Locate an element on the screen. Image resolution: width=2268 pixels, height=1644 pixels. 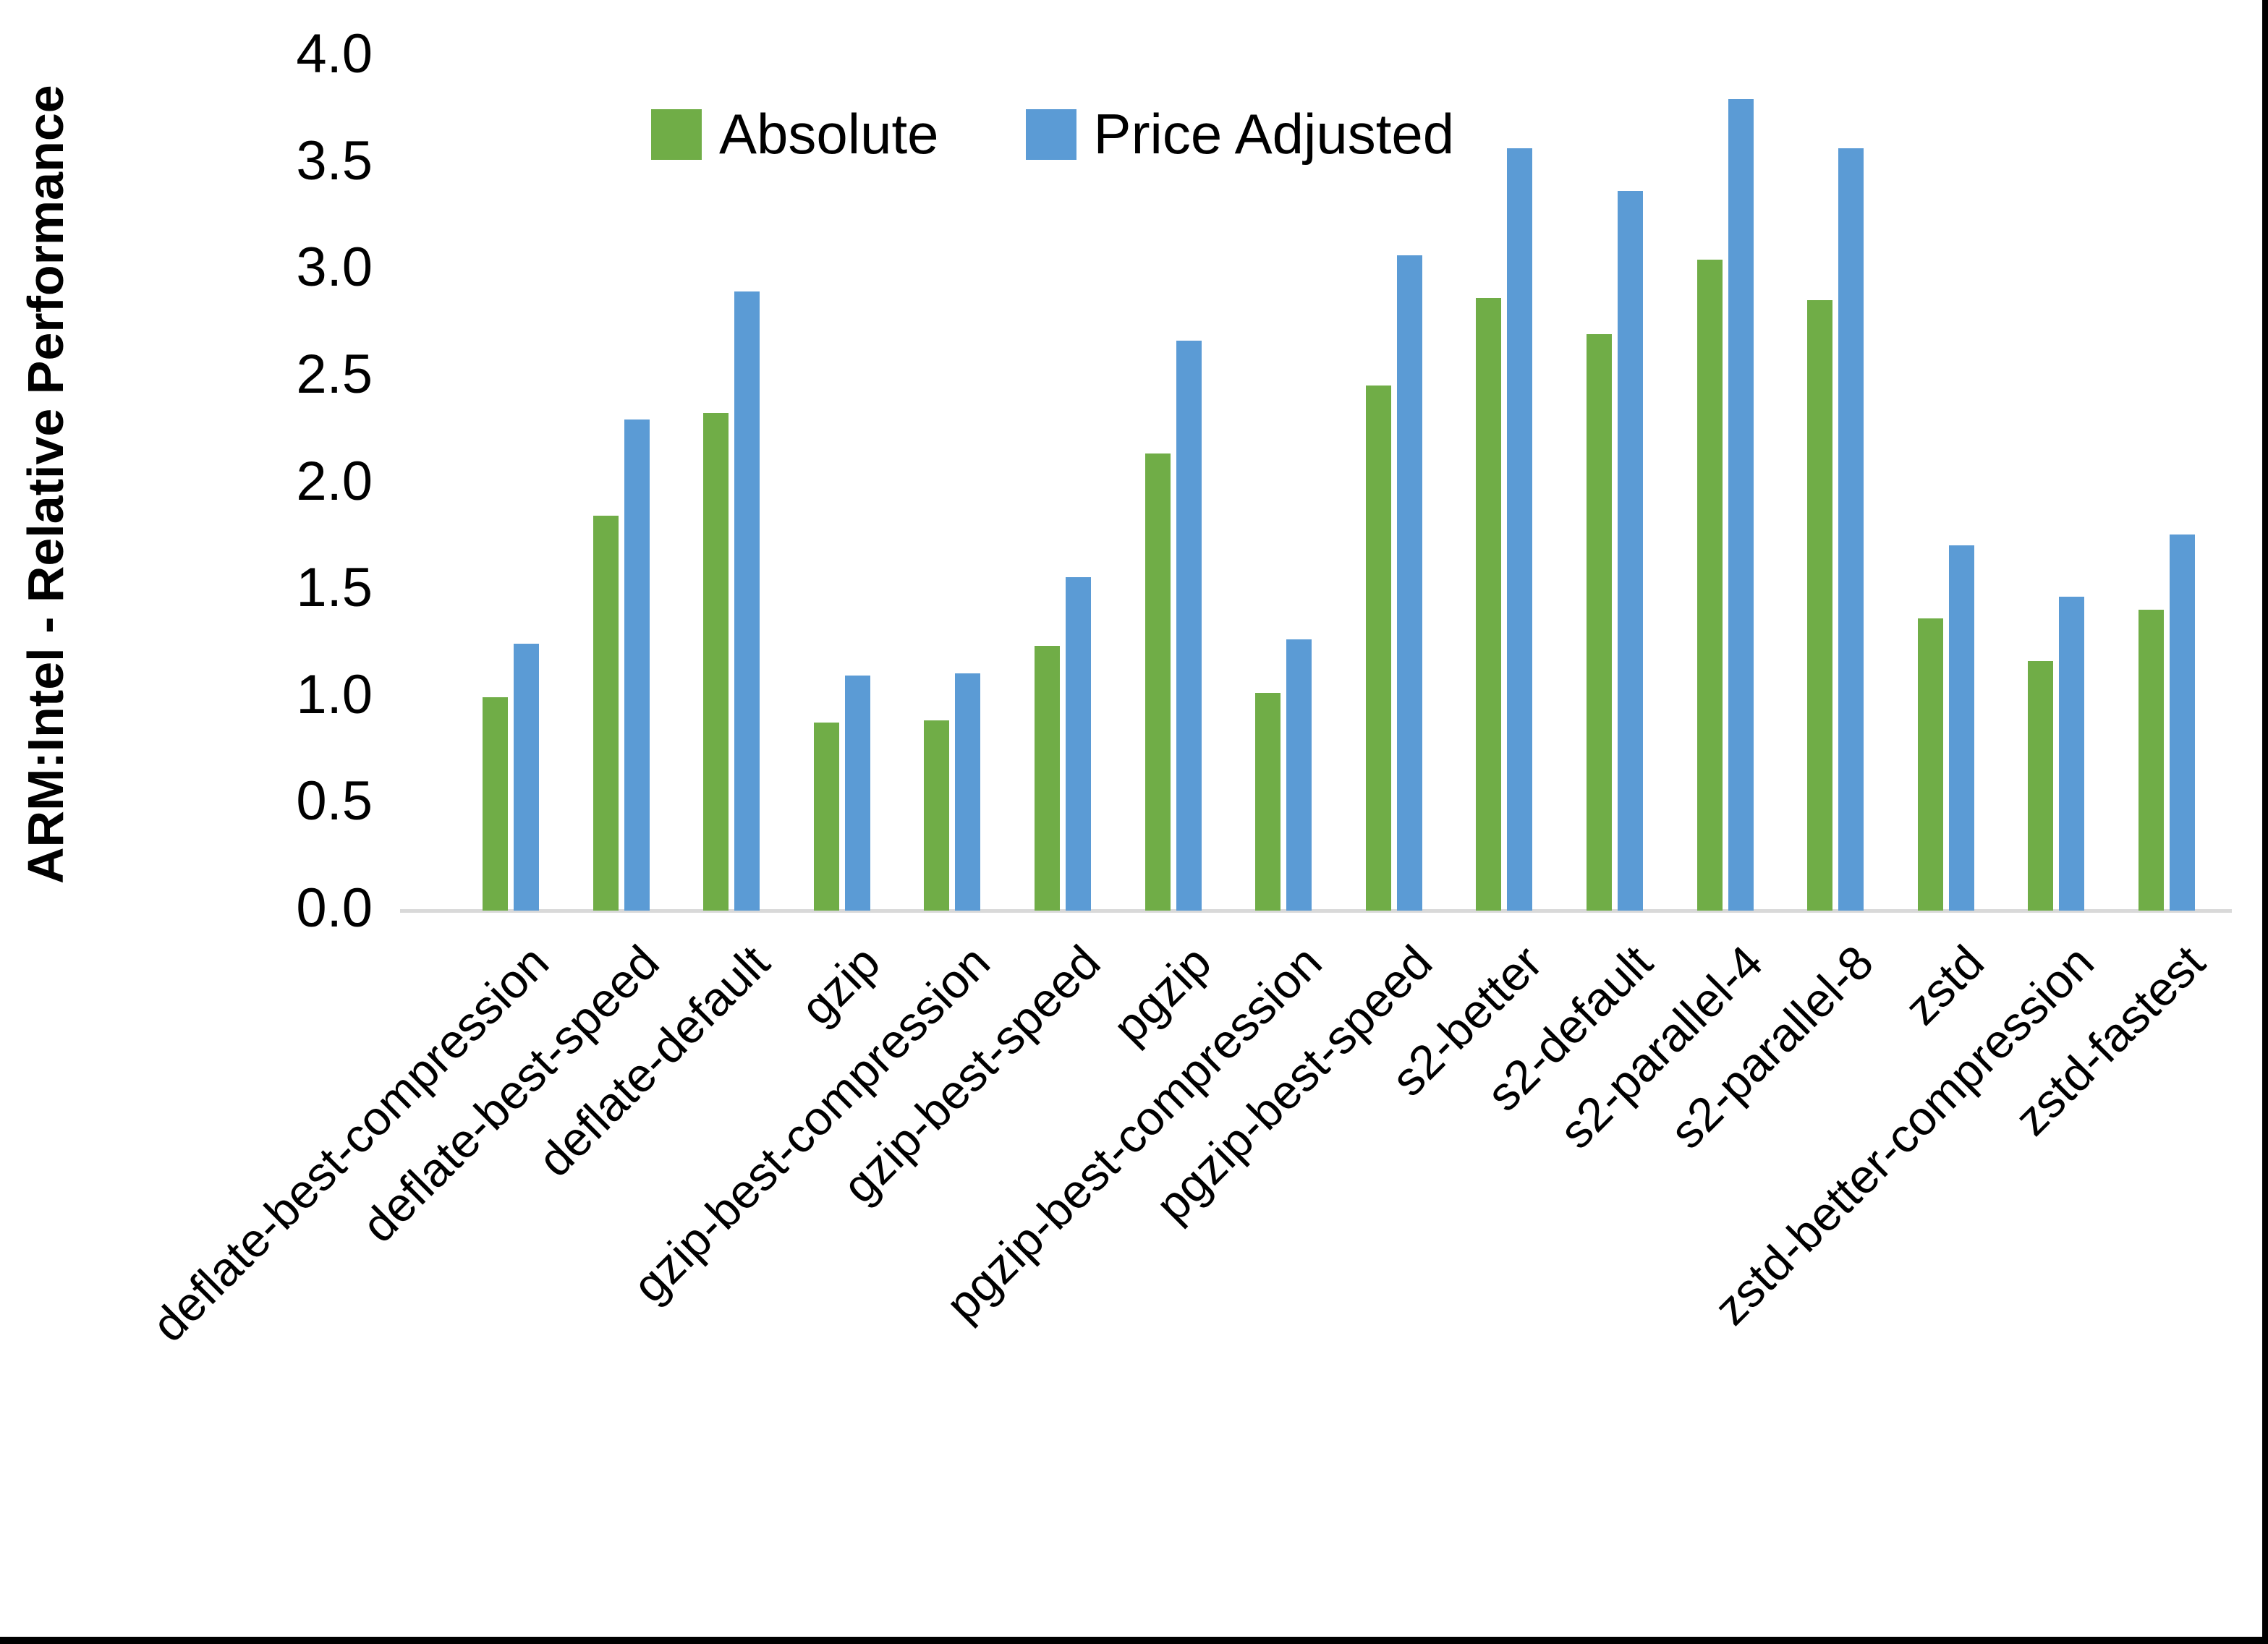
bar-absolute-pgzip-best-speed is located at coordinates (1378, 648).